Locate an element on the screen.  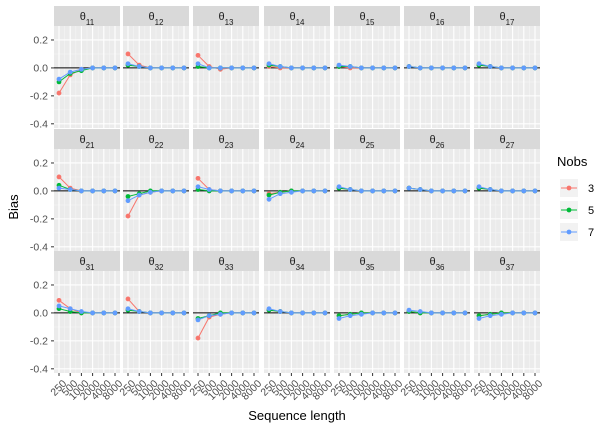
facet-panel-21: θ21 is located at coordinates (87, 190).